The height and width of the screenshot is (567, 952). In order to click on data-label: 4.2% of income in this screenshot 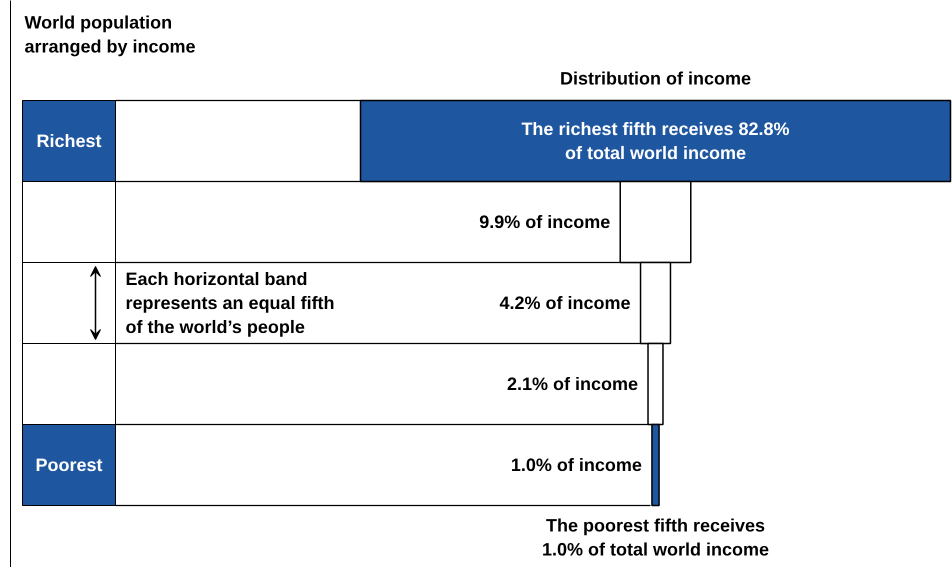, I will do `click(565, 303)`.